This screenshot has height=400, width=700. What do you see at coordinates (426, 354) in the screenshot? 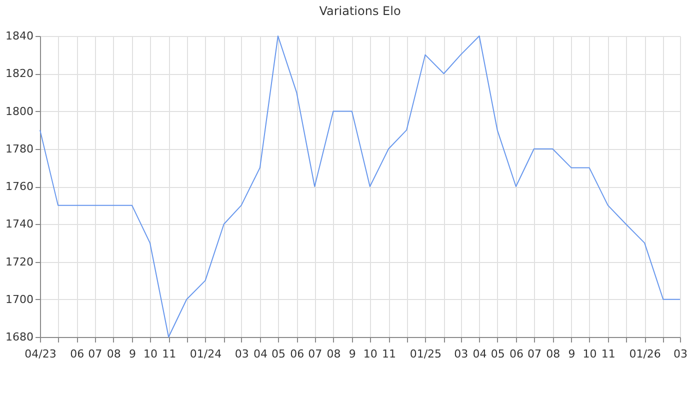
I see `x-tick-label: 01/25` at bounding box center [426, 354].